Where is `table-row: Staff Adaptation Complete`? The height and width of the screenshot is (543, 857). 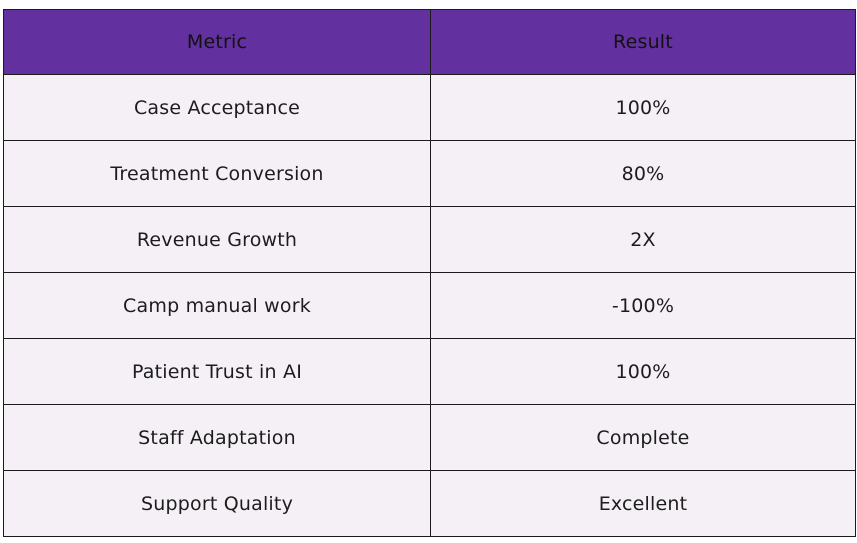
table-row: Staff Adaptation Complete is located at coordinates (429, 437).